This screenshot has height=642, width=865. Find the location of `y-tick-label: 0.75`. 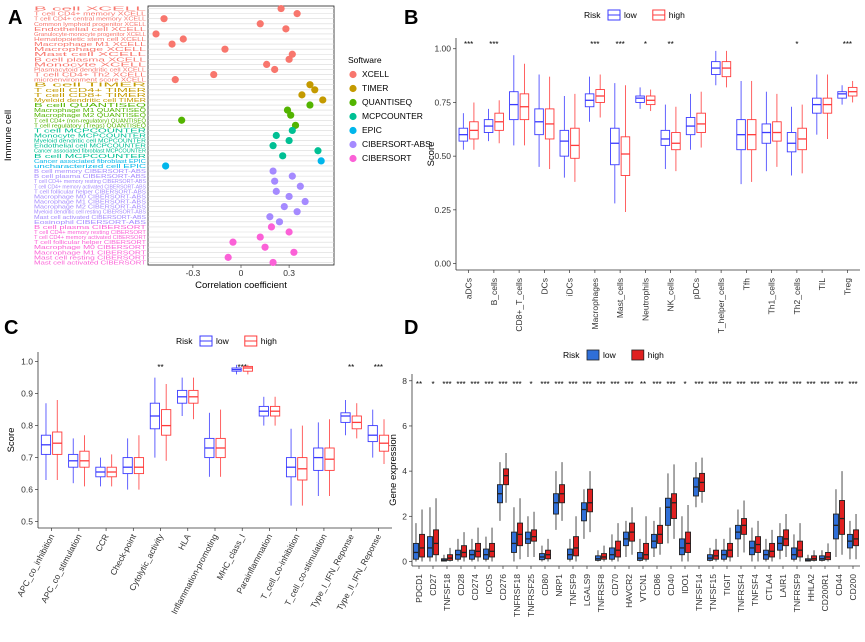

y-tick-label: 0.75 is located at coordinates (442, 102).